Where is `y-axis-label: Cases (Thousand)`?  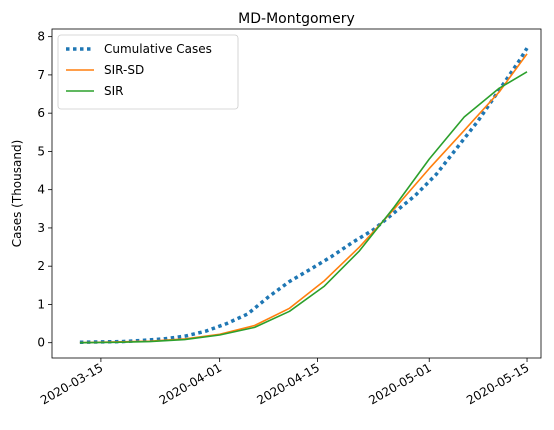 y-axis-label: Cases (Thousand) is located at coordinates (17, 194).